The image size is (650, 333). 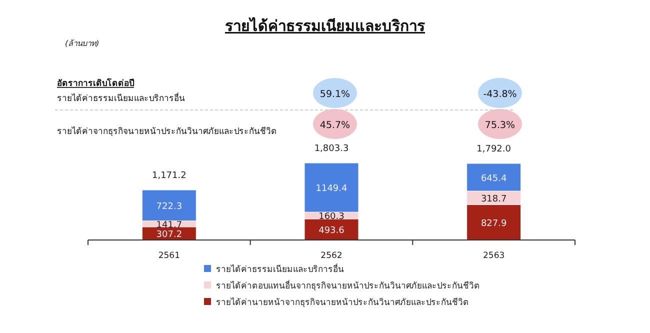 What do you see at coordinates (493, 179) in the screenshot?
I see `data-label: 645.4` at bounding box center [493, 179].